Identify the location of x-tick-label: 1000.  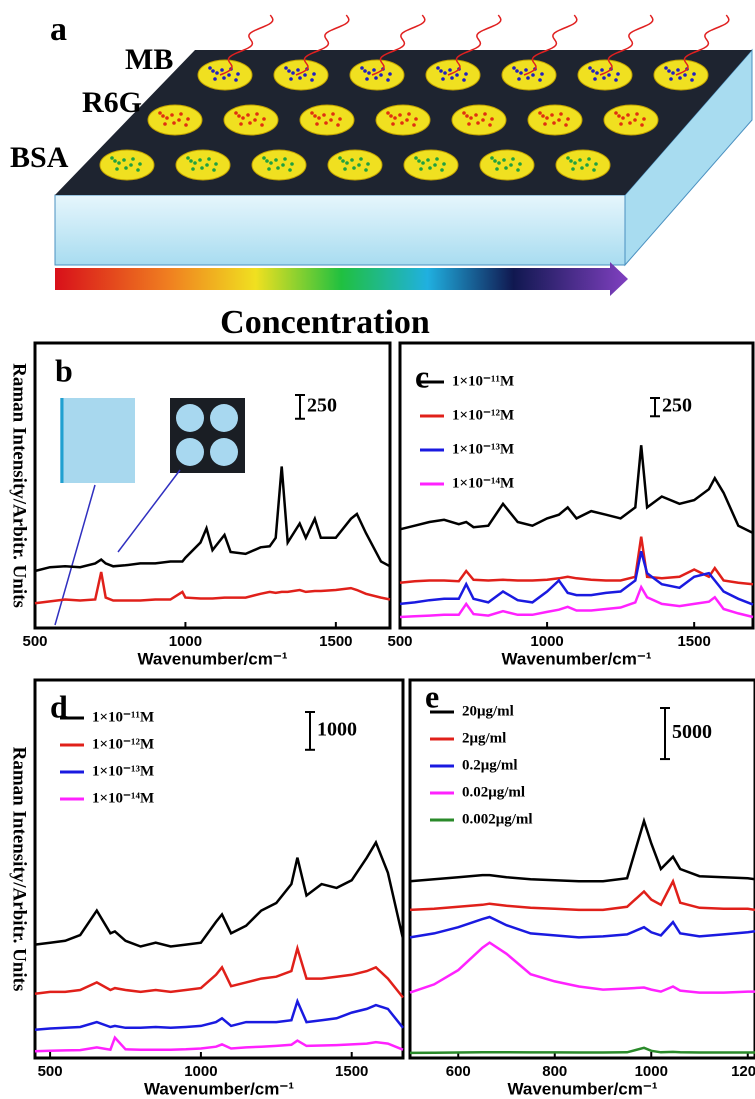
(185, 641).